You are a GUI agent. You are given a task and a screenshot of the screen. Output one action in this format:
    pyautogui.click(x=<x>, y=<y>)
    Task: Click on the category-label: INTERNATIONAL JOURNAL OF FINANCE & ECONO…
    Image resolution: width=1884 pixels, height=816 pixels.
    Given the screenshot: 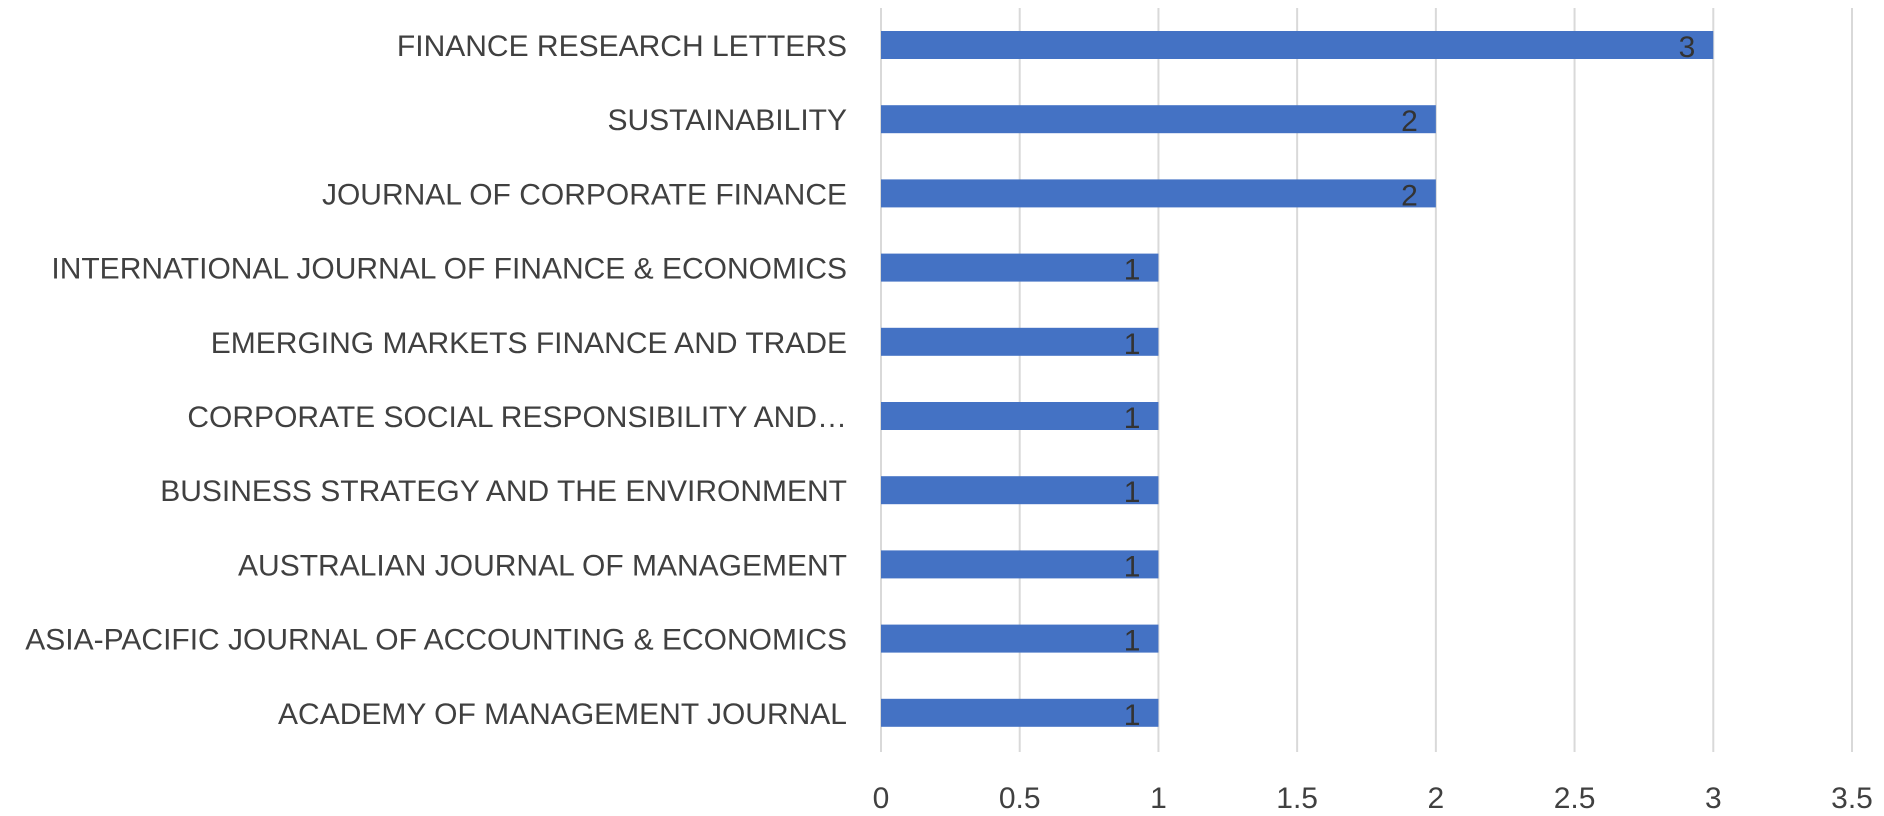 What is the action you would take?
    pyautogui.click(x=449, y=269)
    